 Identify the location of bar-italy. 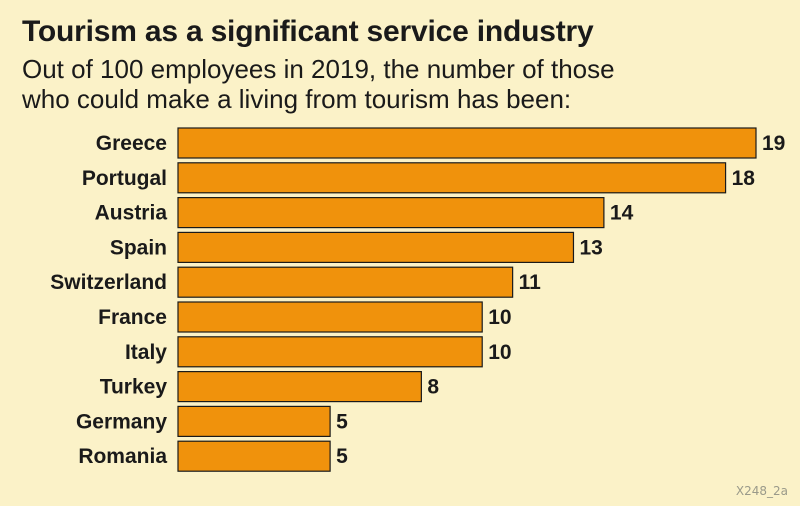
(330, 352).